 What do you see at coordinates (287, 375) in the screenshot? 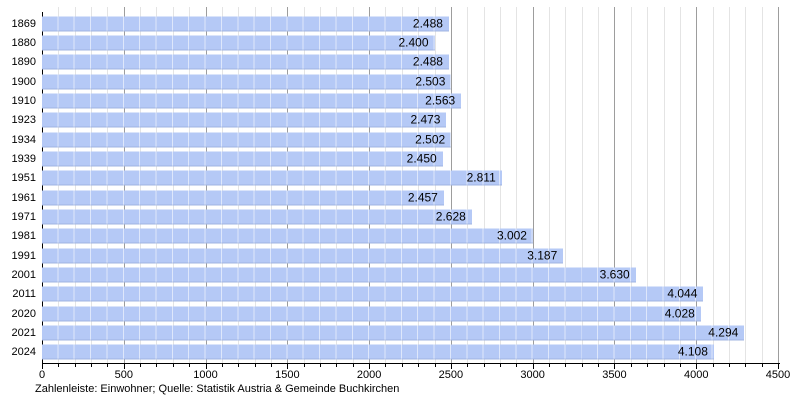
I see `x-axis-tick-label: 1500` at bounding box center [287, 375].